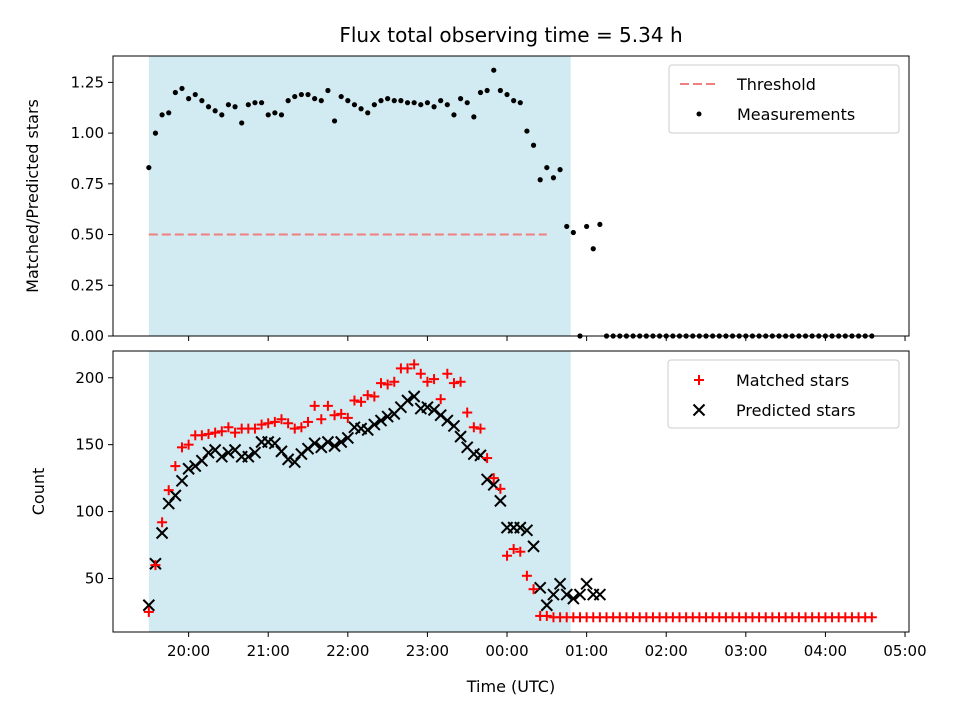  Describe the element at coordinates (825, 651) in the screenshot. I see `time-x-tick-label: 04:00` at that location.